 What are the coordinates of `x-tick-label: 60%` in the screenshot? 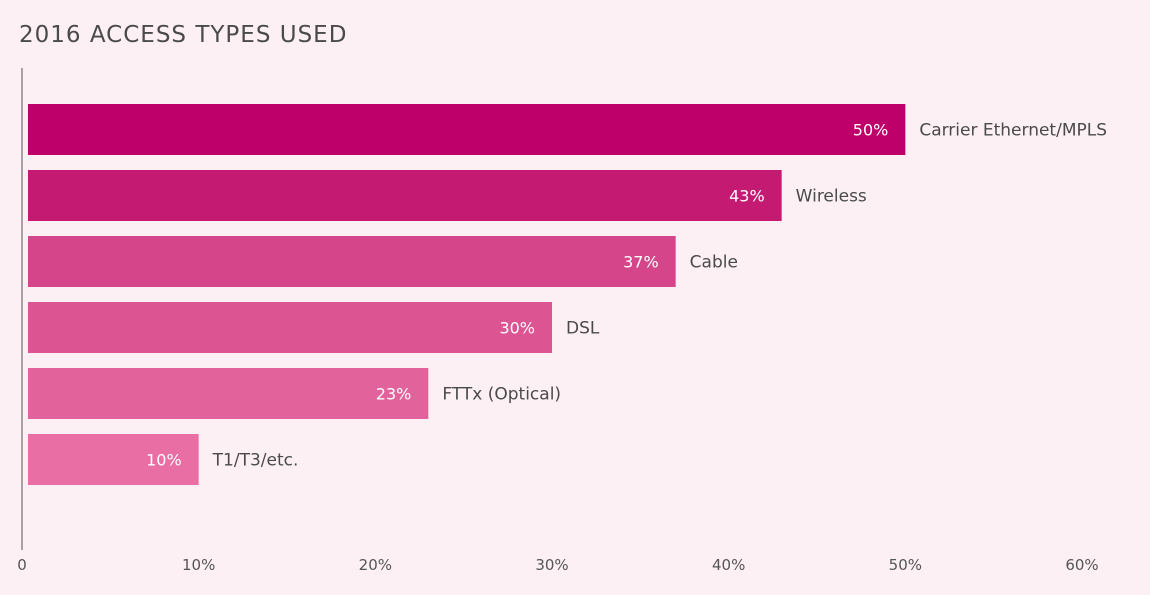 It's located at (1081, 565).